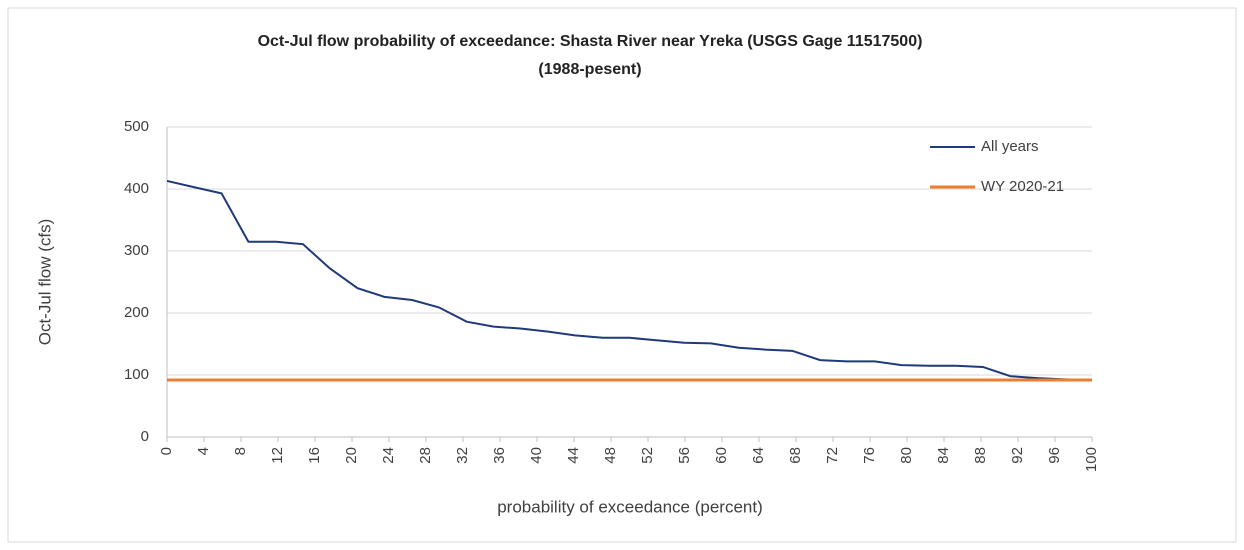 This screenshot has height=550, width=1244. What do you see at coordinates (647, 455) in the screenshot?
I see `x-tick-label: 52` at bounding box center [647, 455].